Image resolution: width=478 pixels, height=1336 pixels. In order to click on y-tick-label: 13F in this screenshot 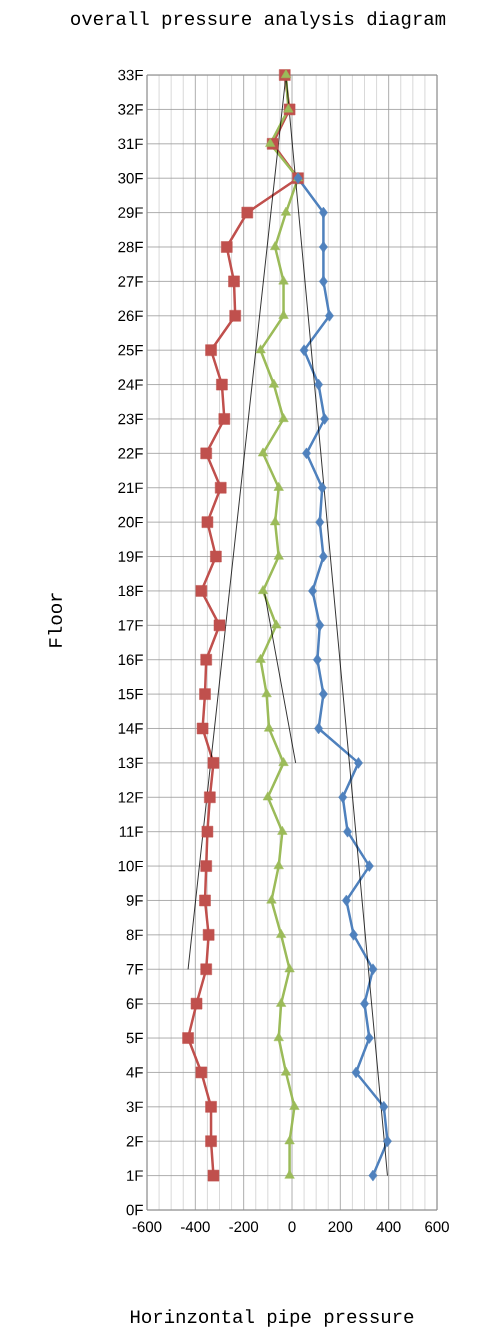, I will do `click(130, 763)`.